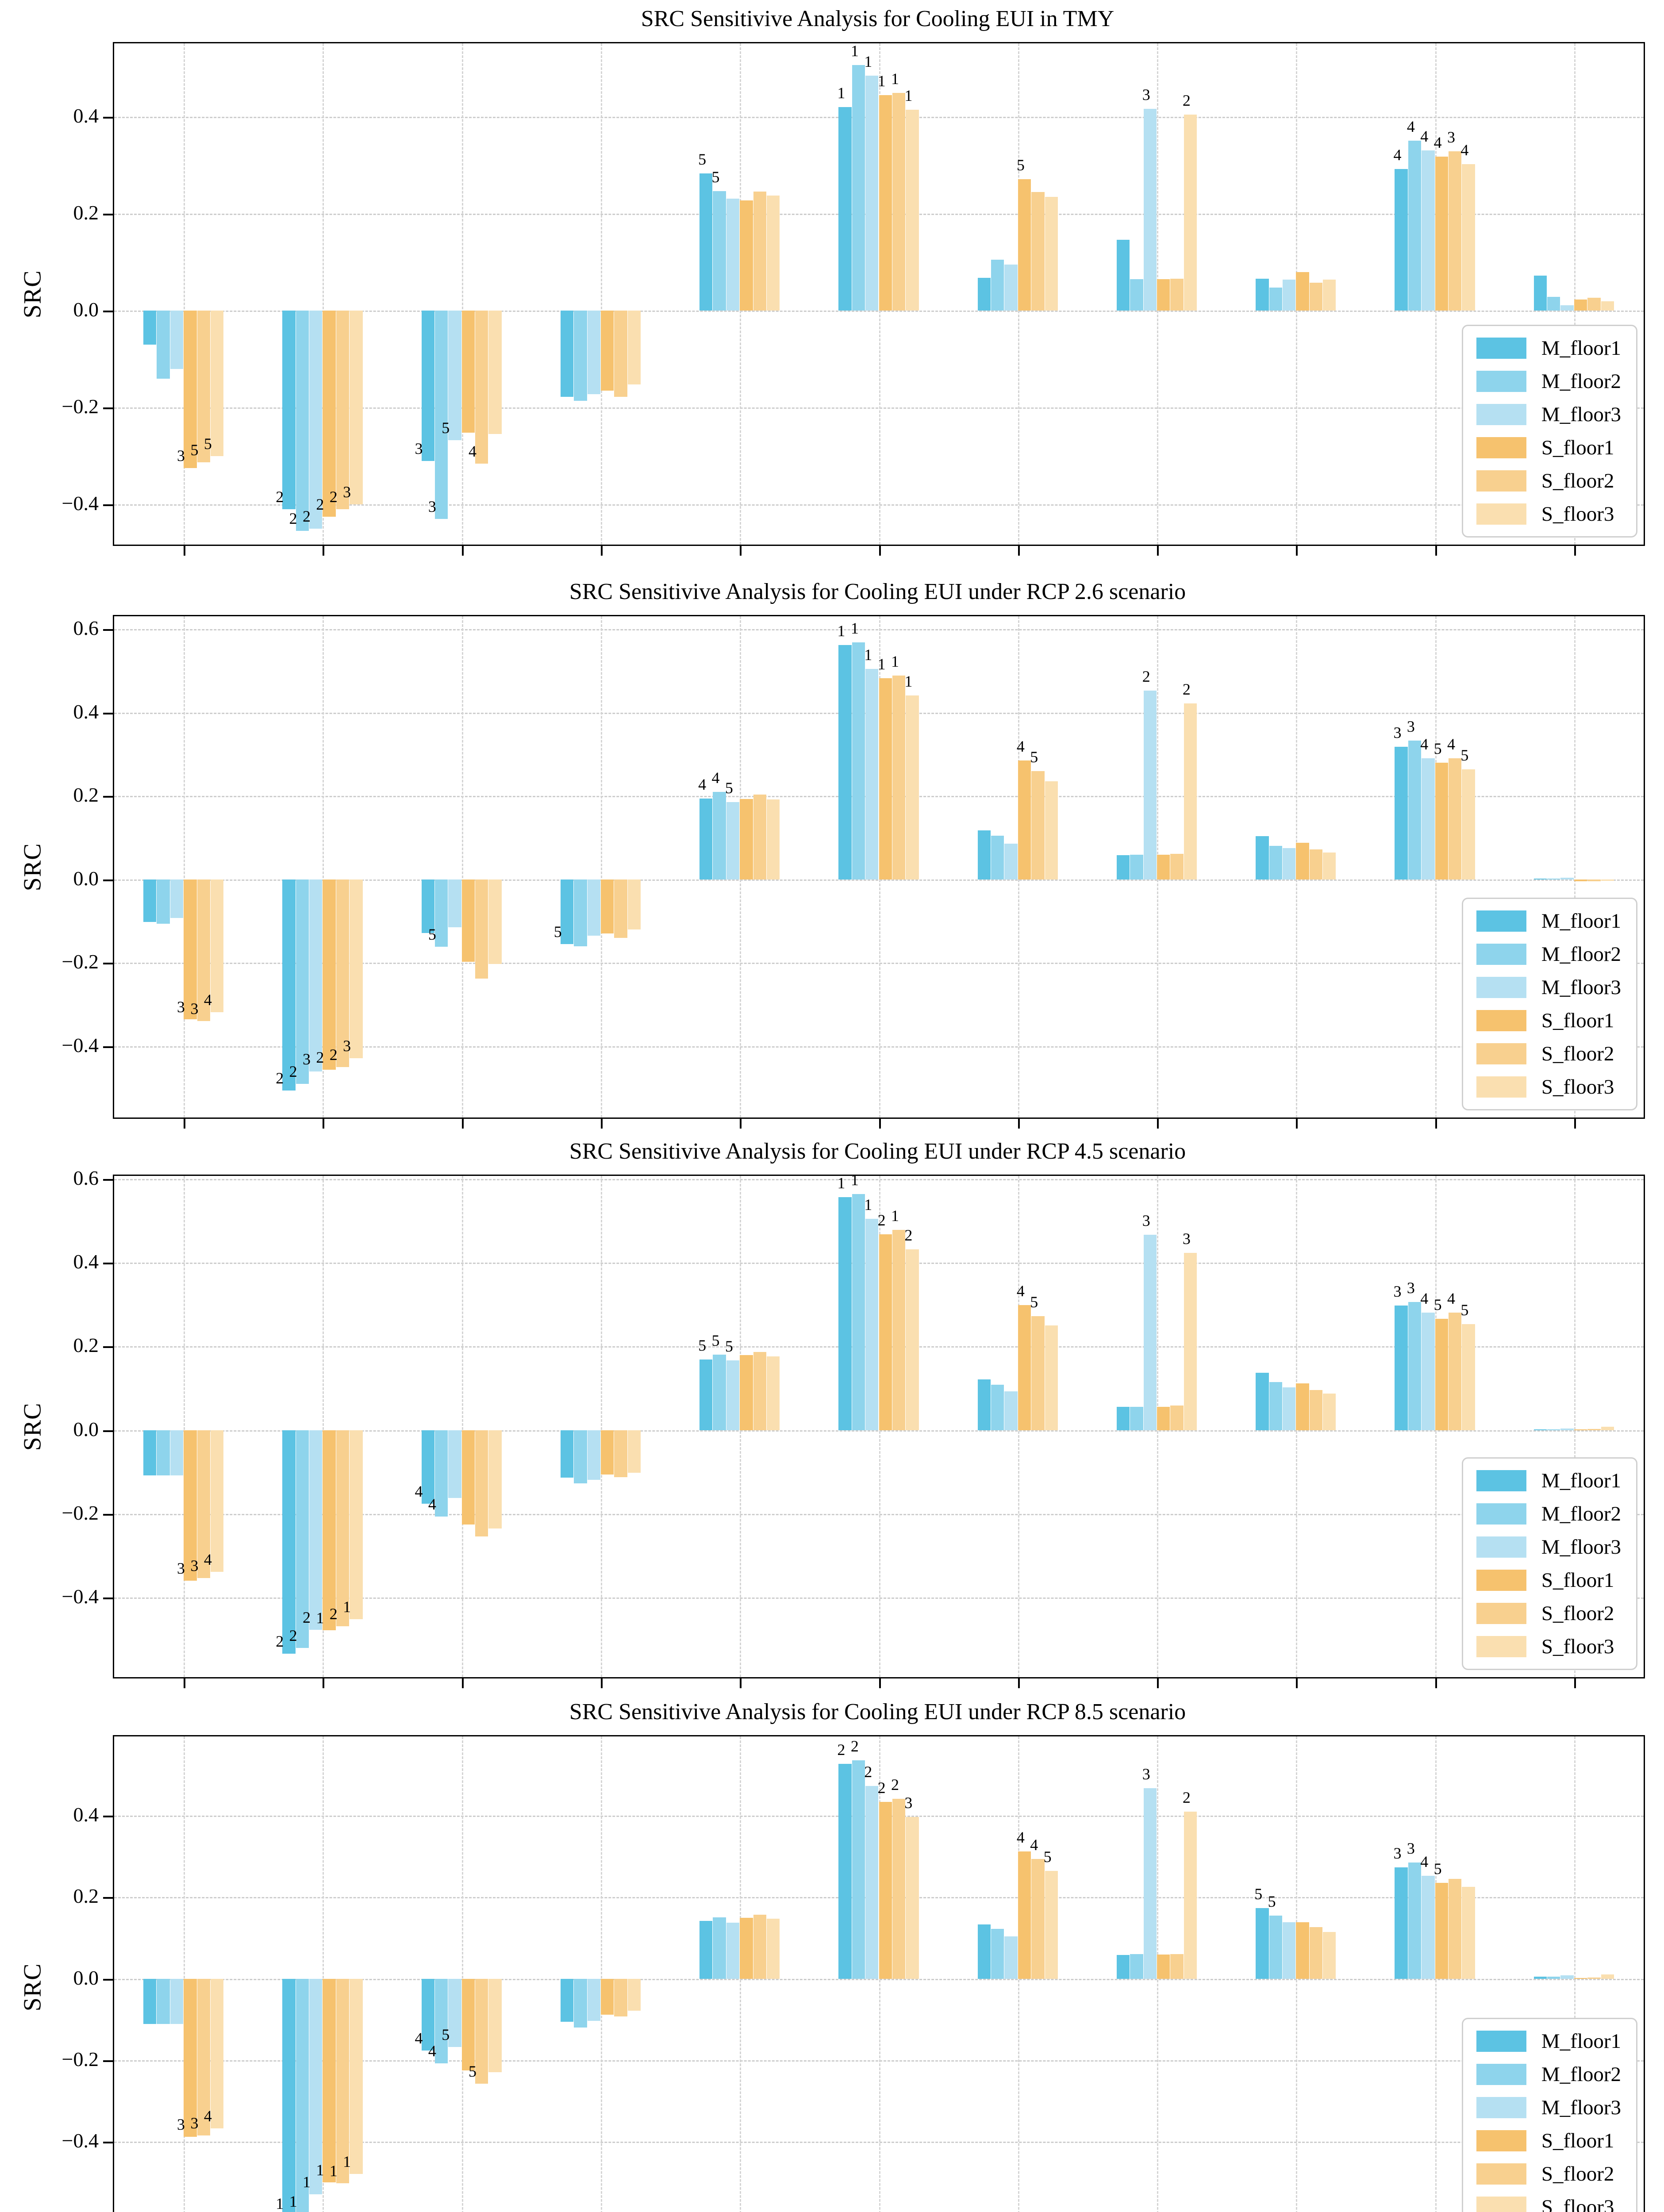 This screenshot has width=1664, height=2212. What do you see at coordinates (1581, 381) in the screenshot?
I see `legend-label: M_floor2` at bounding box center [1581, 381].